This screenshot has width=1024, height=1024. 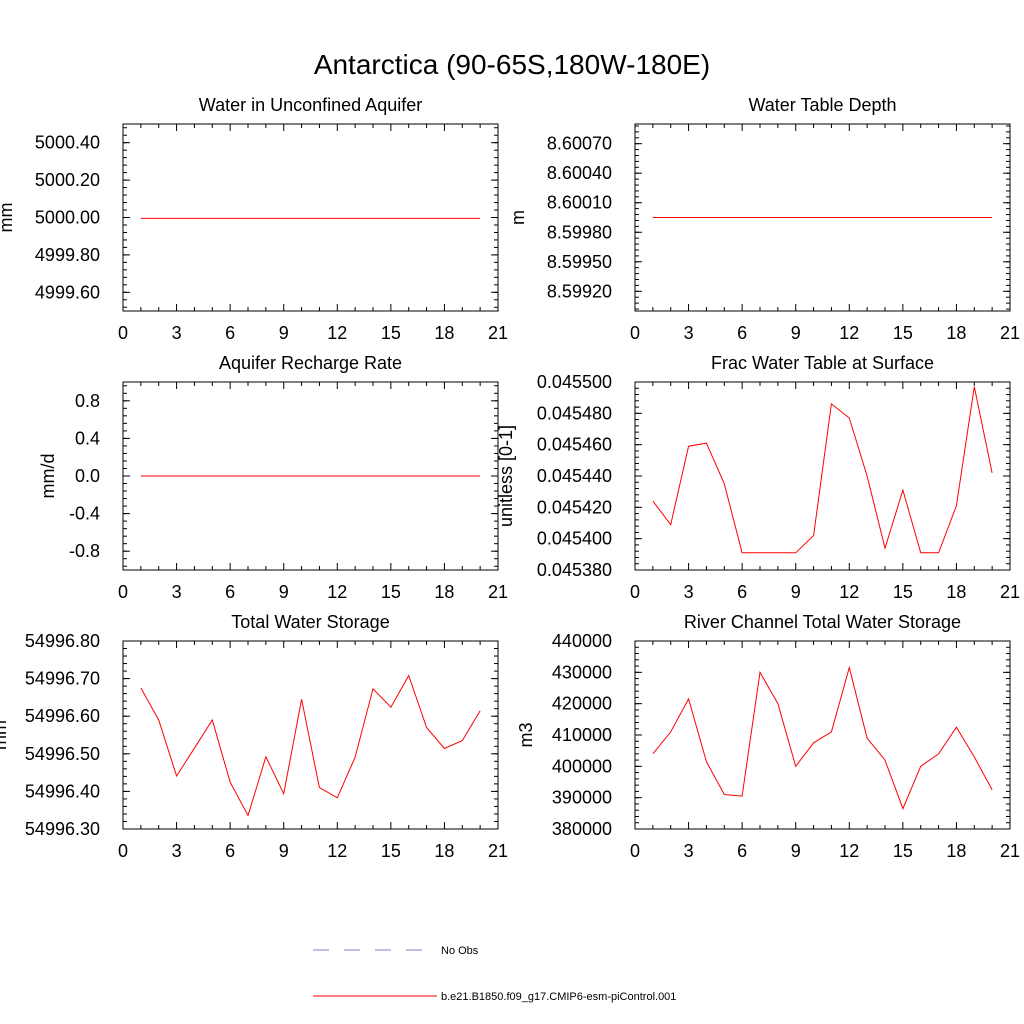 What do you see at coordinates (48, 476) in the screenshot?
I see `y-axis-label: mm/d` at bounding box center [48, 476].